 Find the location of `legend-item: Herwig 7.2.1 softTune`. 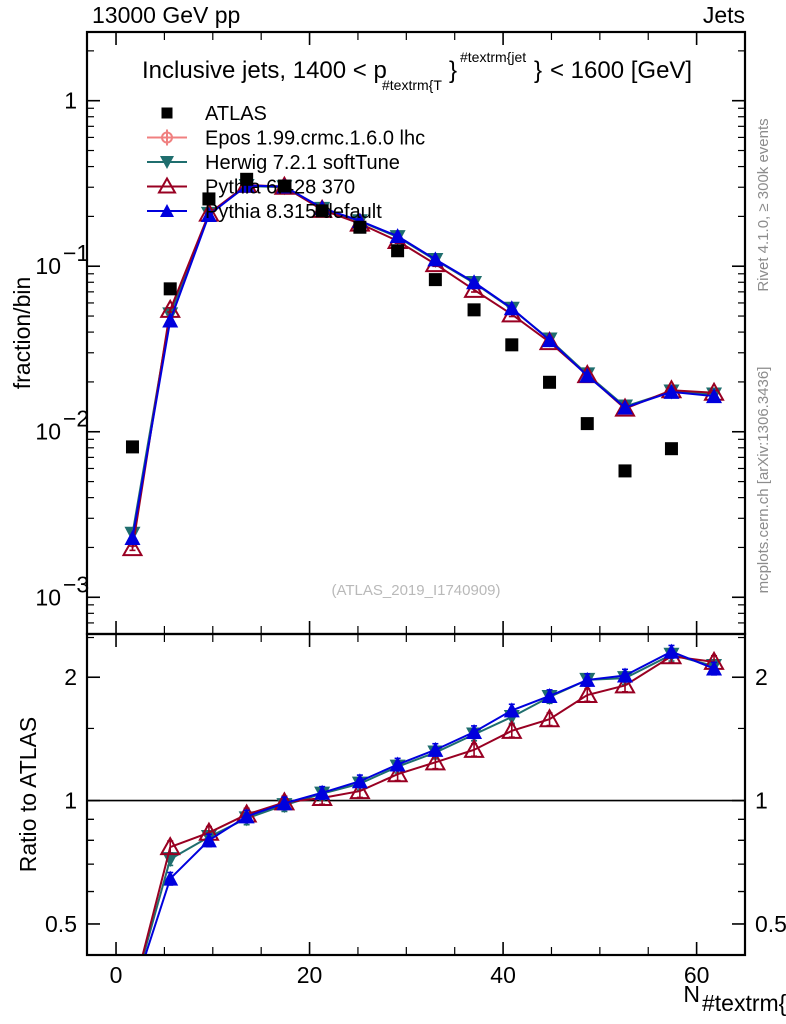

legend-item: Herwig 7.2.1 softTune is located at coordinates (273, 163).